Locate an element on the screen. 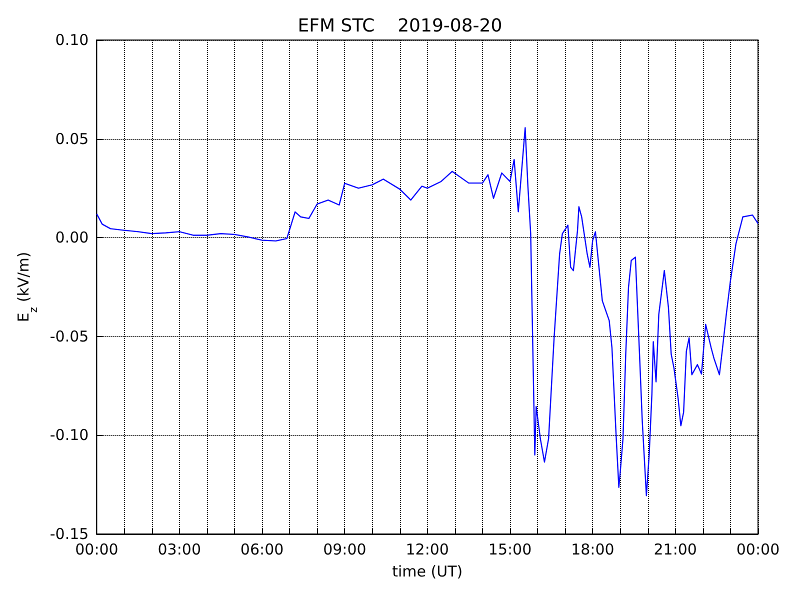  x-tick-label: 09:00 is located at coordinates (344, 549).